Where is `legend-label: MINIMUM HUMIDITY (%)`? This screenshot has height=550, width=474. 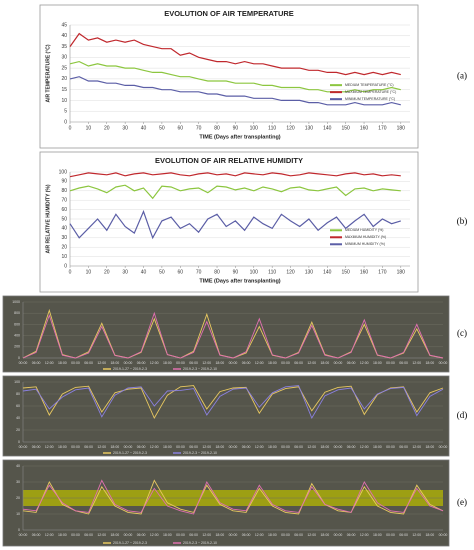
legend-label: MINIMUM HUMIDITY (%) is located at coordinates (365, 244).